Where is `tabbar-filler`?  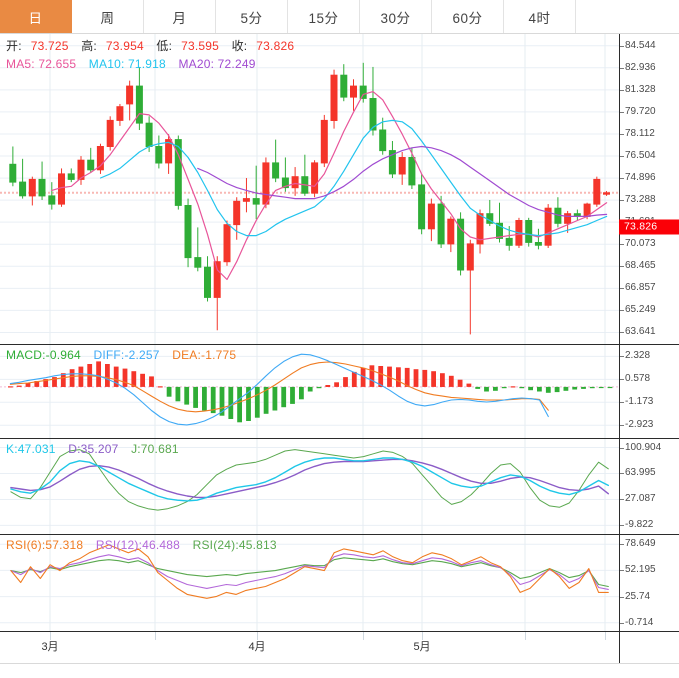
tabbar-filler is located at coordinates (627, 16).